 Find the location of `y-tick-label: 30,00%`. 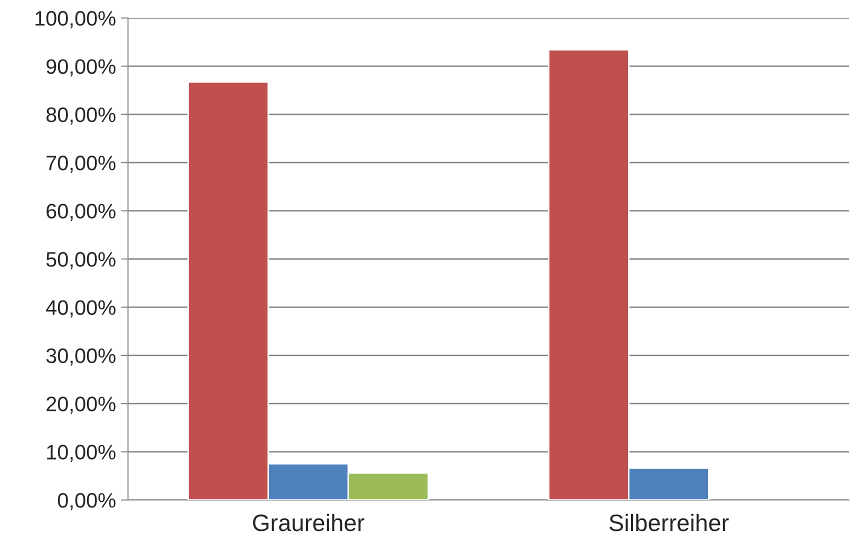

y-tick-label: 30,00% is located at coordinates (81, 357).